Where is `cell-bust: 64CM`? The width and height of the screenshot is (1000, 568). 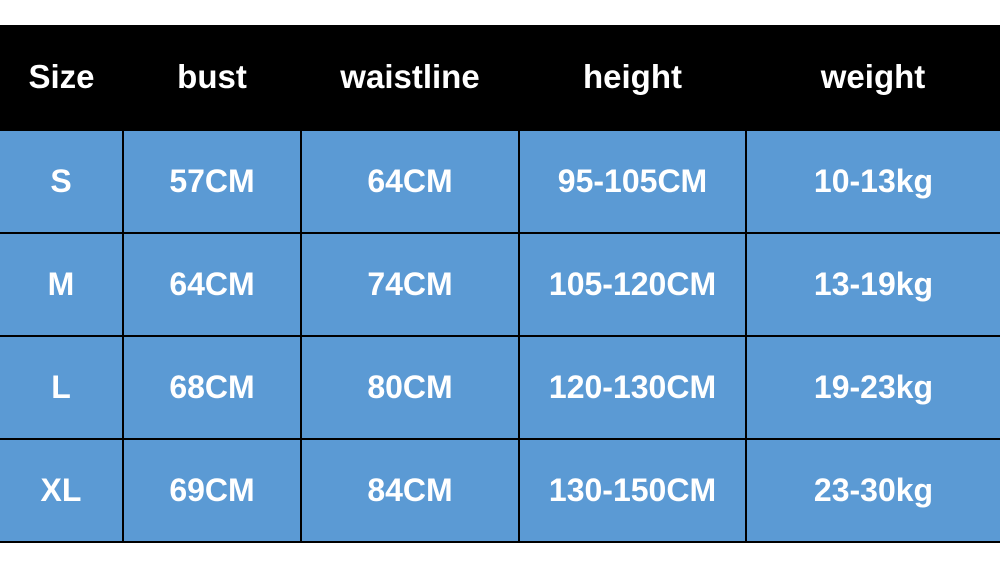 cell-bust: 64CM is located at coordinates (212, 284).